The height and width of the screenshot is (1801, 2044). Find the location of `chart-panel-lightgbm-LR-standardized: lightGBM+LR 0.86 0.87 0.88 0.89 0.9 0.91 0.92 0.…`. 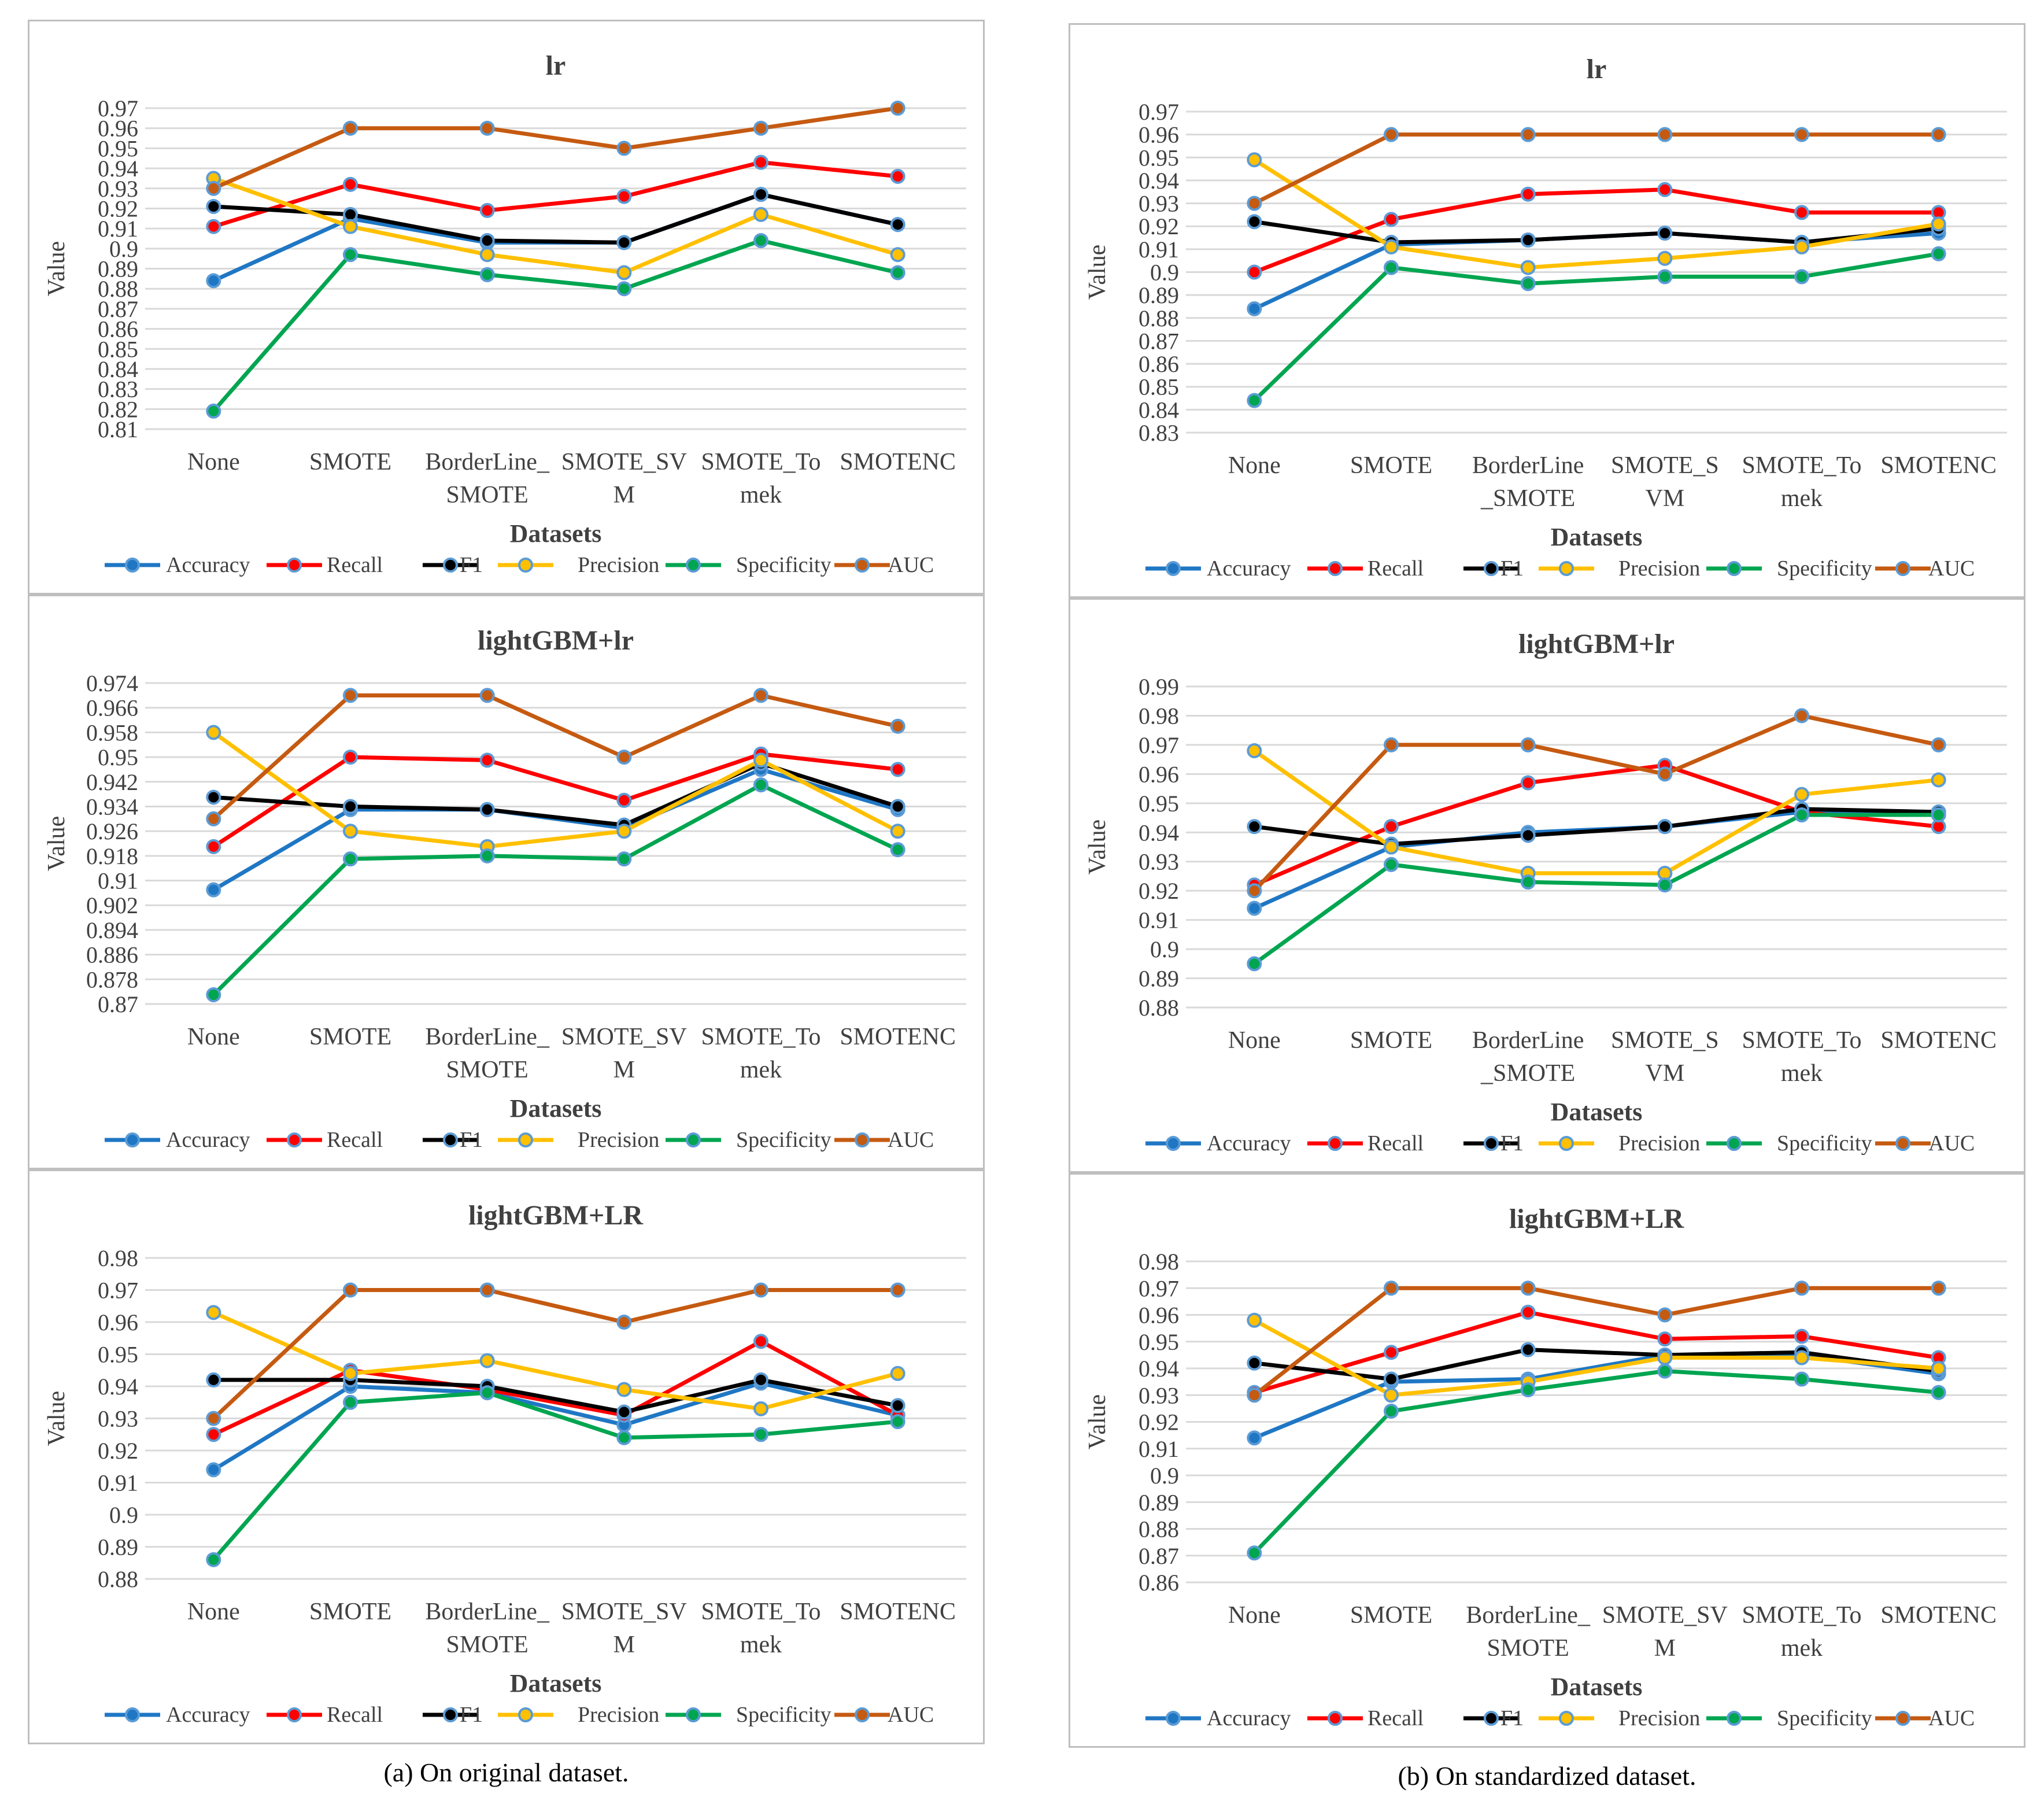

chart-panel-lightgbm-LR-standardized: lightGBM+LR 0.86 0.87 0.88 0.89 0.9 0.91 0.92 0.… is located at coordinates (1547, 1460).